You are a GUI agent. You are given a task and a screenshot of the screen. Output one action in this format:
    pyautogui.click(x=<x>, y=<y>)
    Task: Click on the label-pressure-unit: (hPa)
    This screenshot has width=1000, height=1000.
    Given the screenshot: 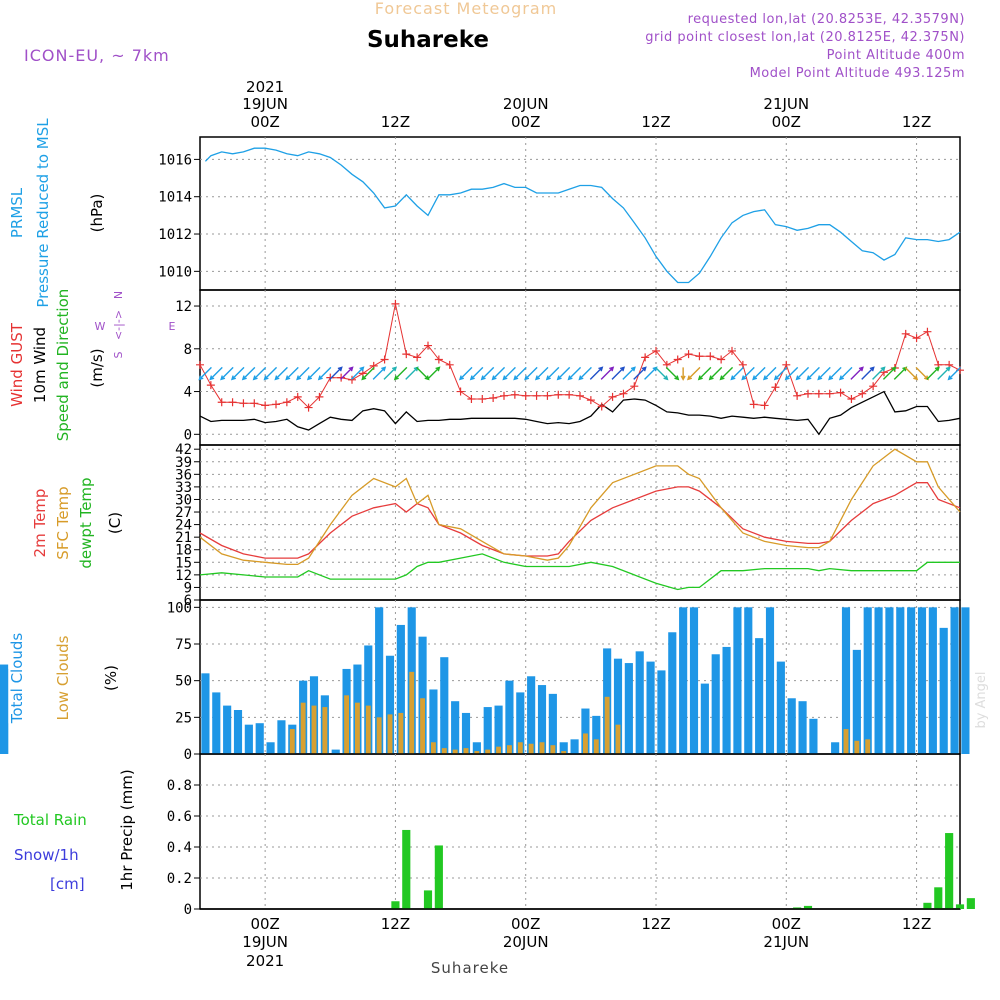 What is the action you would take?
    pyautogui.click(x=97, y=213)
    